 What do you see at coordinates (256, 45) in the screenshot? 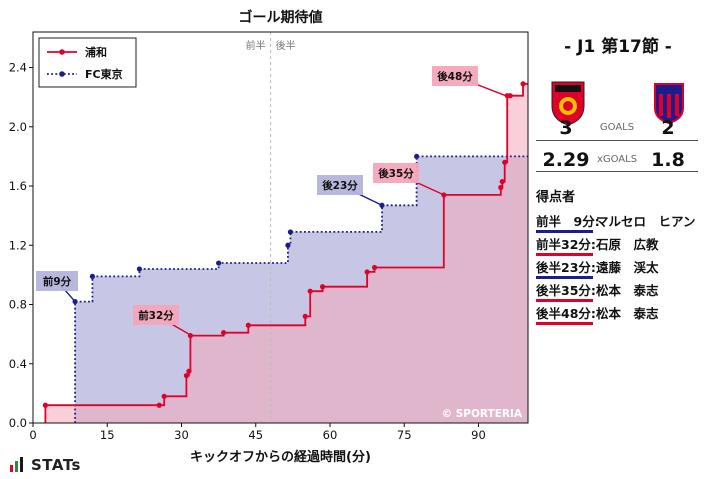
I see `first-half-label: 前半` at bounding box center [256, 45].